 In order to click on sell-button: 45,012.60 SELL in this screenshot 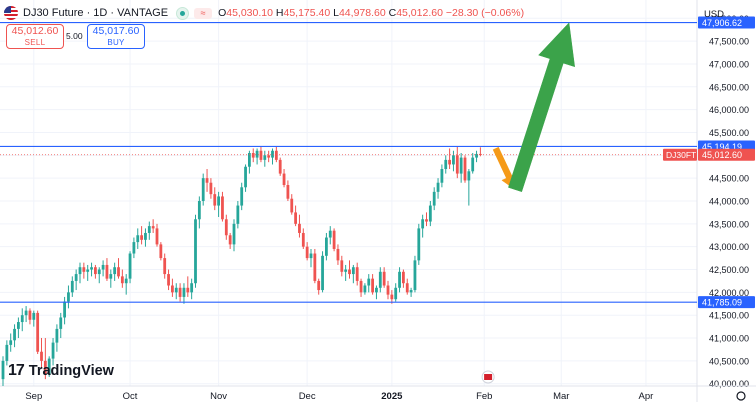, I will do `click(35, 36)`.